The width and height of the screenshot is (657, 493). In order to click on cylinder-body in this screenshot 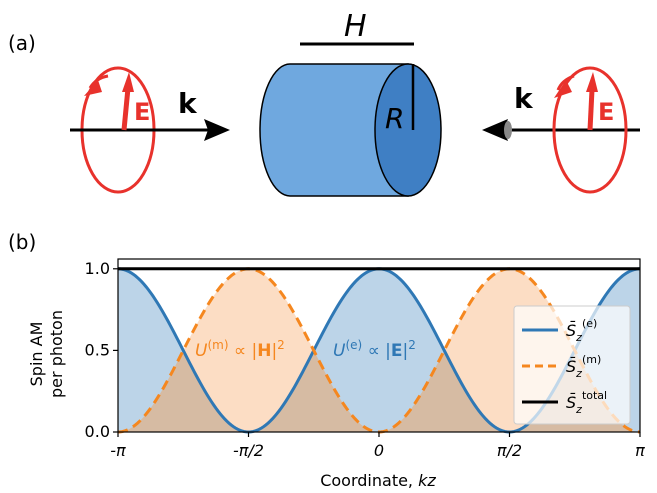, I will do `click(334, 130)`.